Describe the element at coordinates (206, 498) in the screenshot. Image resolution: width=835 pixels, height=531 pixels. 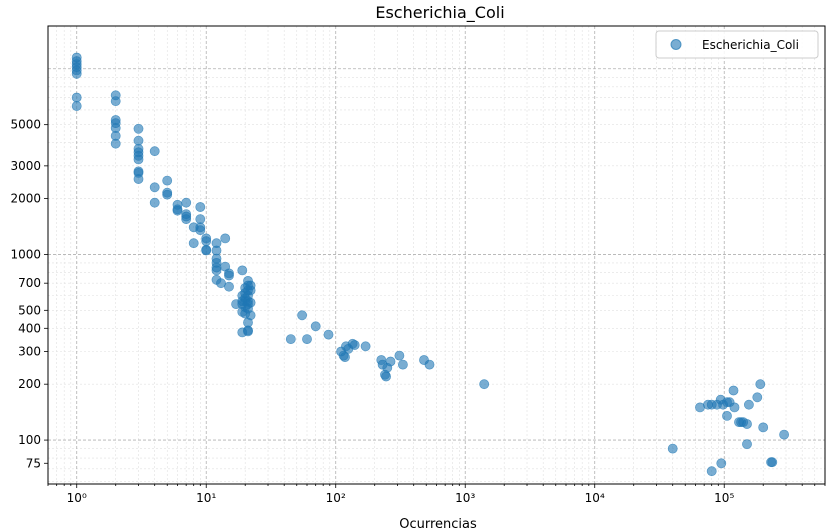
I see `x-tick-label: 10¹` at that location.